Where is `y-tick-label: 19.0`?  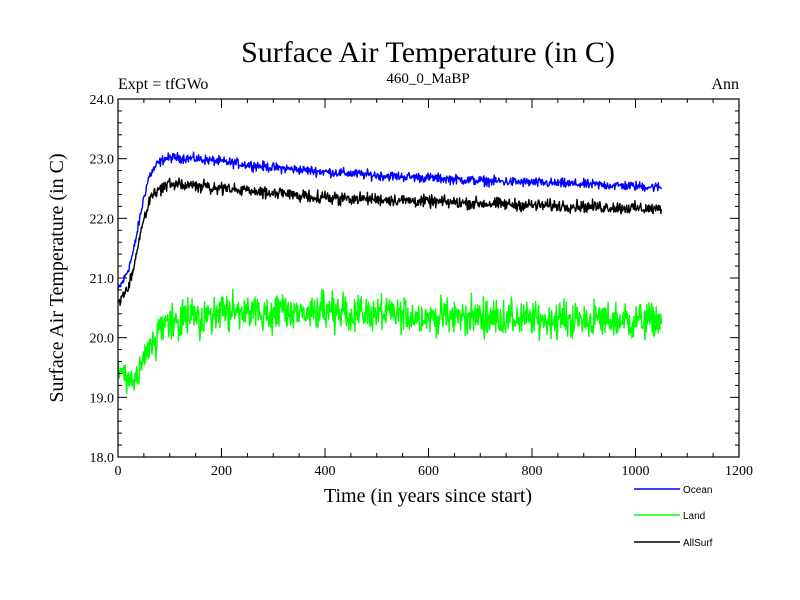 y-tick-label: 19.0 is located at coordinates (102, 398).